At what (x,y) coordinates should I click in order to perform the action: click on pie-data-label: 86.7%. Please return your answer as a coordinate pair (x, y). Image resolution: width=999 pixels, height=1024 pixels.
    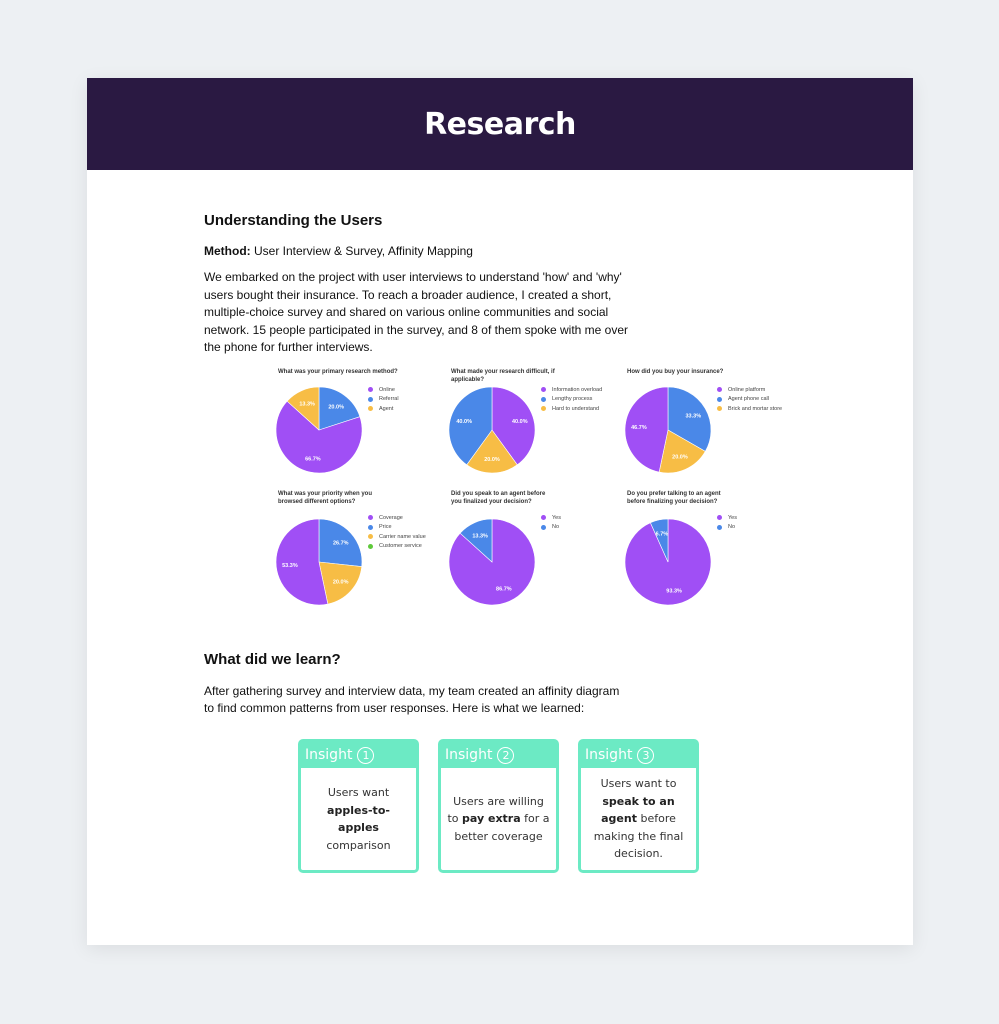
    Looking at the image, I should click on (504, 590).